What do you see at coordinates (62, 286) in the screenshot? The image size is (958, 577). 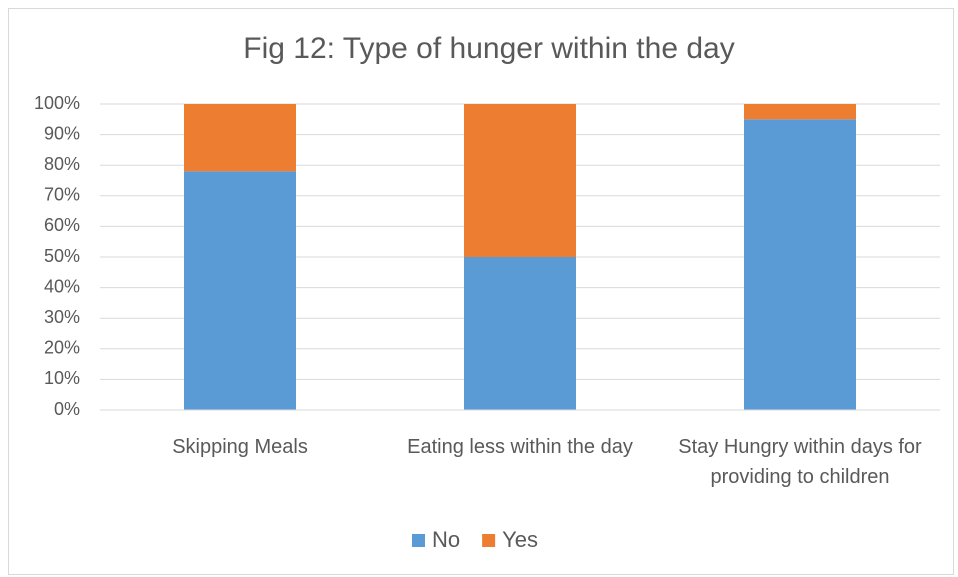 I see `y-tick-label: 40%` at bounding box center [62, 286].